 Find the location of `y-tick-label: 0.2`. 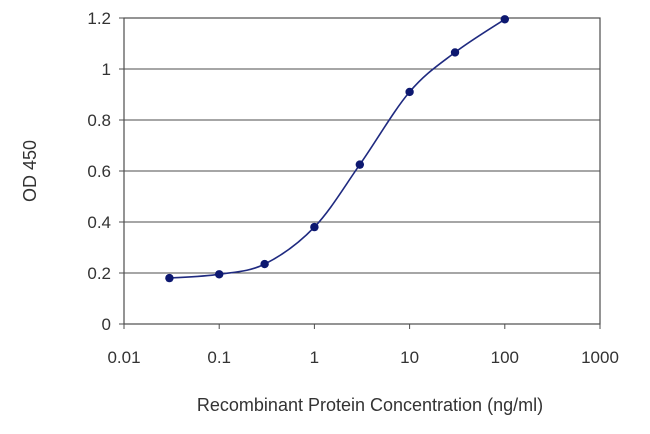

y-tick-label: 0.2 is located at coordinates (99, 273).